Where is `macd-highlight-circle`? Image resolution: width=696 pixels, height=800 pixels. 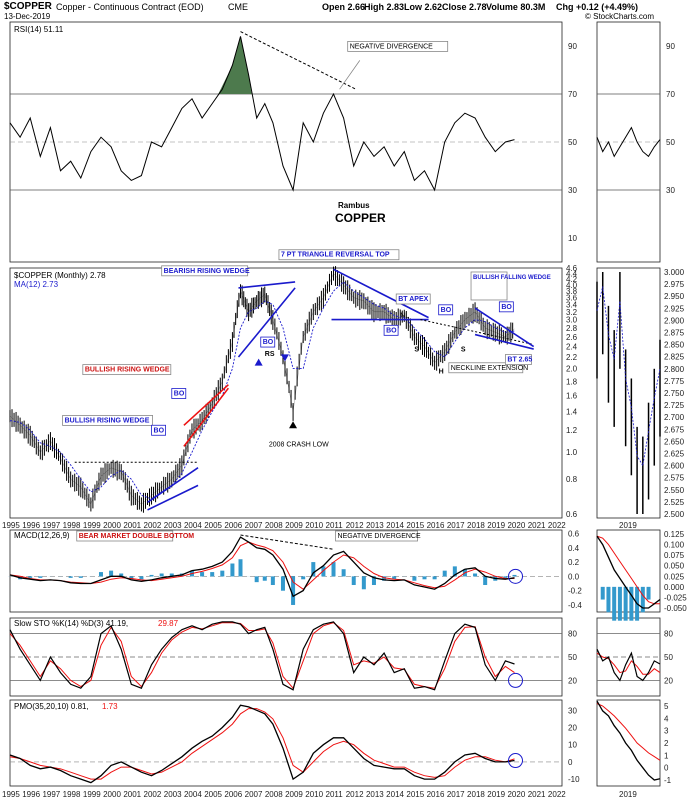
macd-highlight-circle is located at coordinates (515, 576).